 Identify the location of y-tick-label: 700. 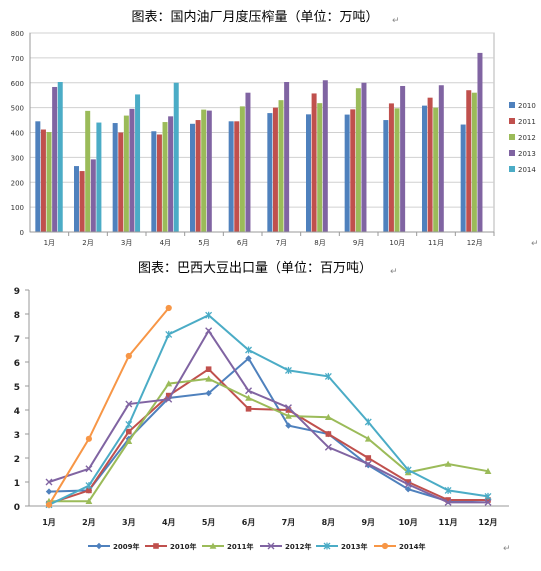
(17, 59).